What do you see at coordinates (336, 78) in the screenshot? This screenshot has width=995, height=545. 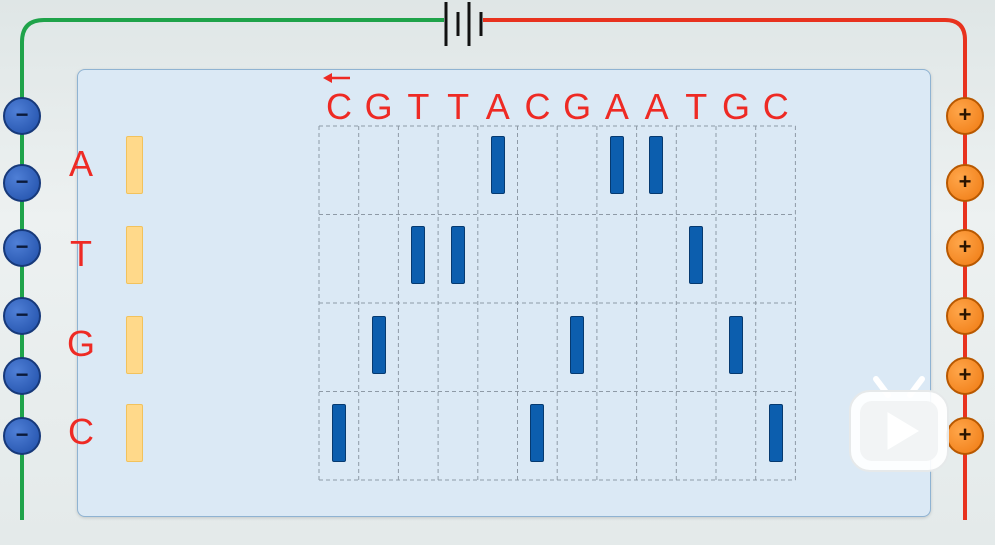 I see `left-arrow-icon` at bounding box center [336, 78].